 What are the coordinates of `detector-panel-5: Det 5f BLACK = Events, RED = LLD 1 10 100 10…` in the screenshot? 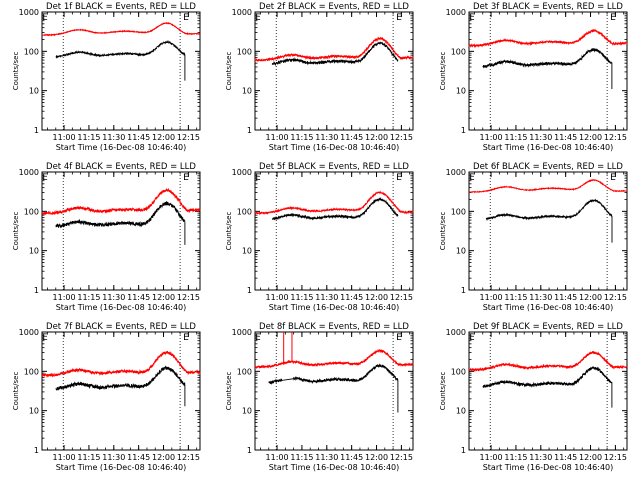 It's located at (319, 240).